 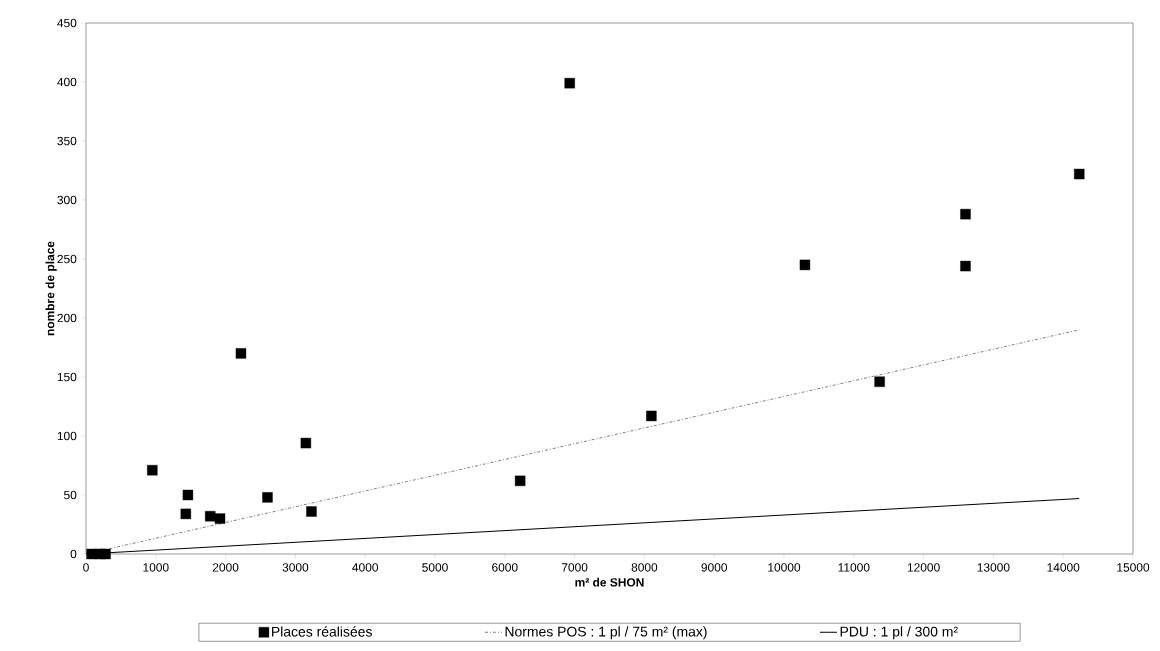 What do you see at coordinates (505, 567) in the screenshot?
I see `x-tick-label: 6000` at bounding box center [505, 567].